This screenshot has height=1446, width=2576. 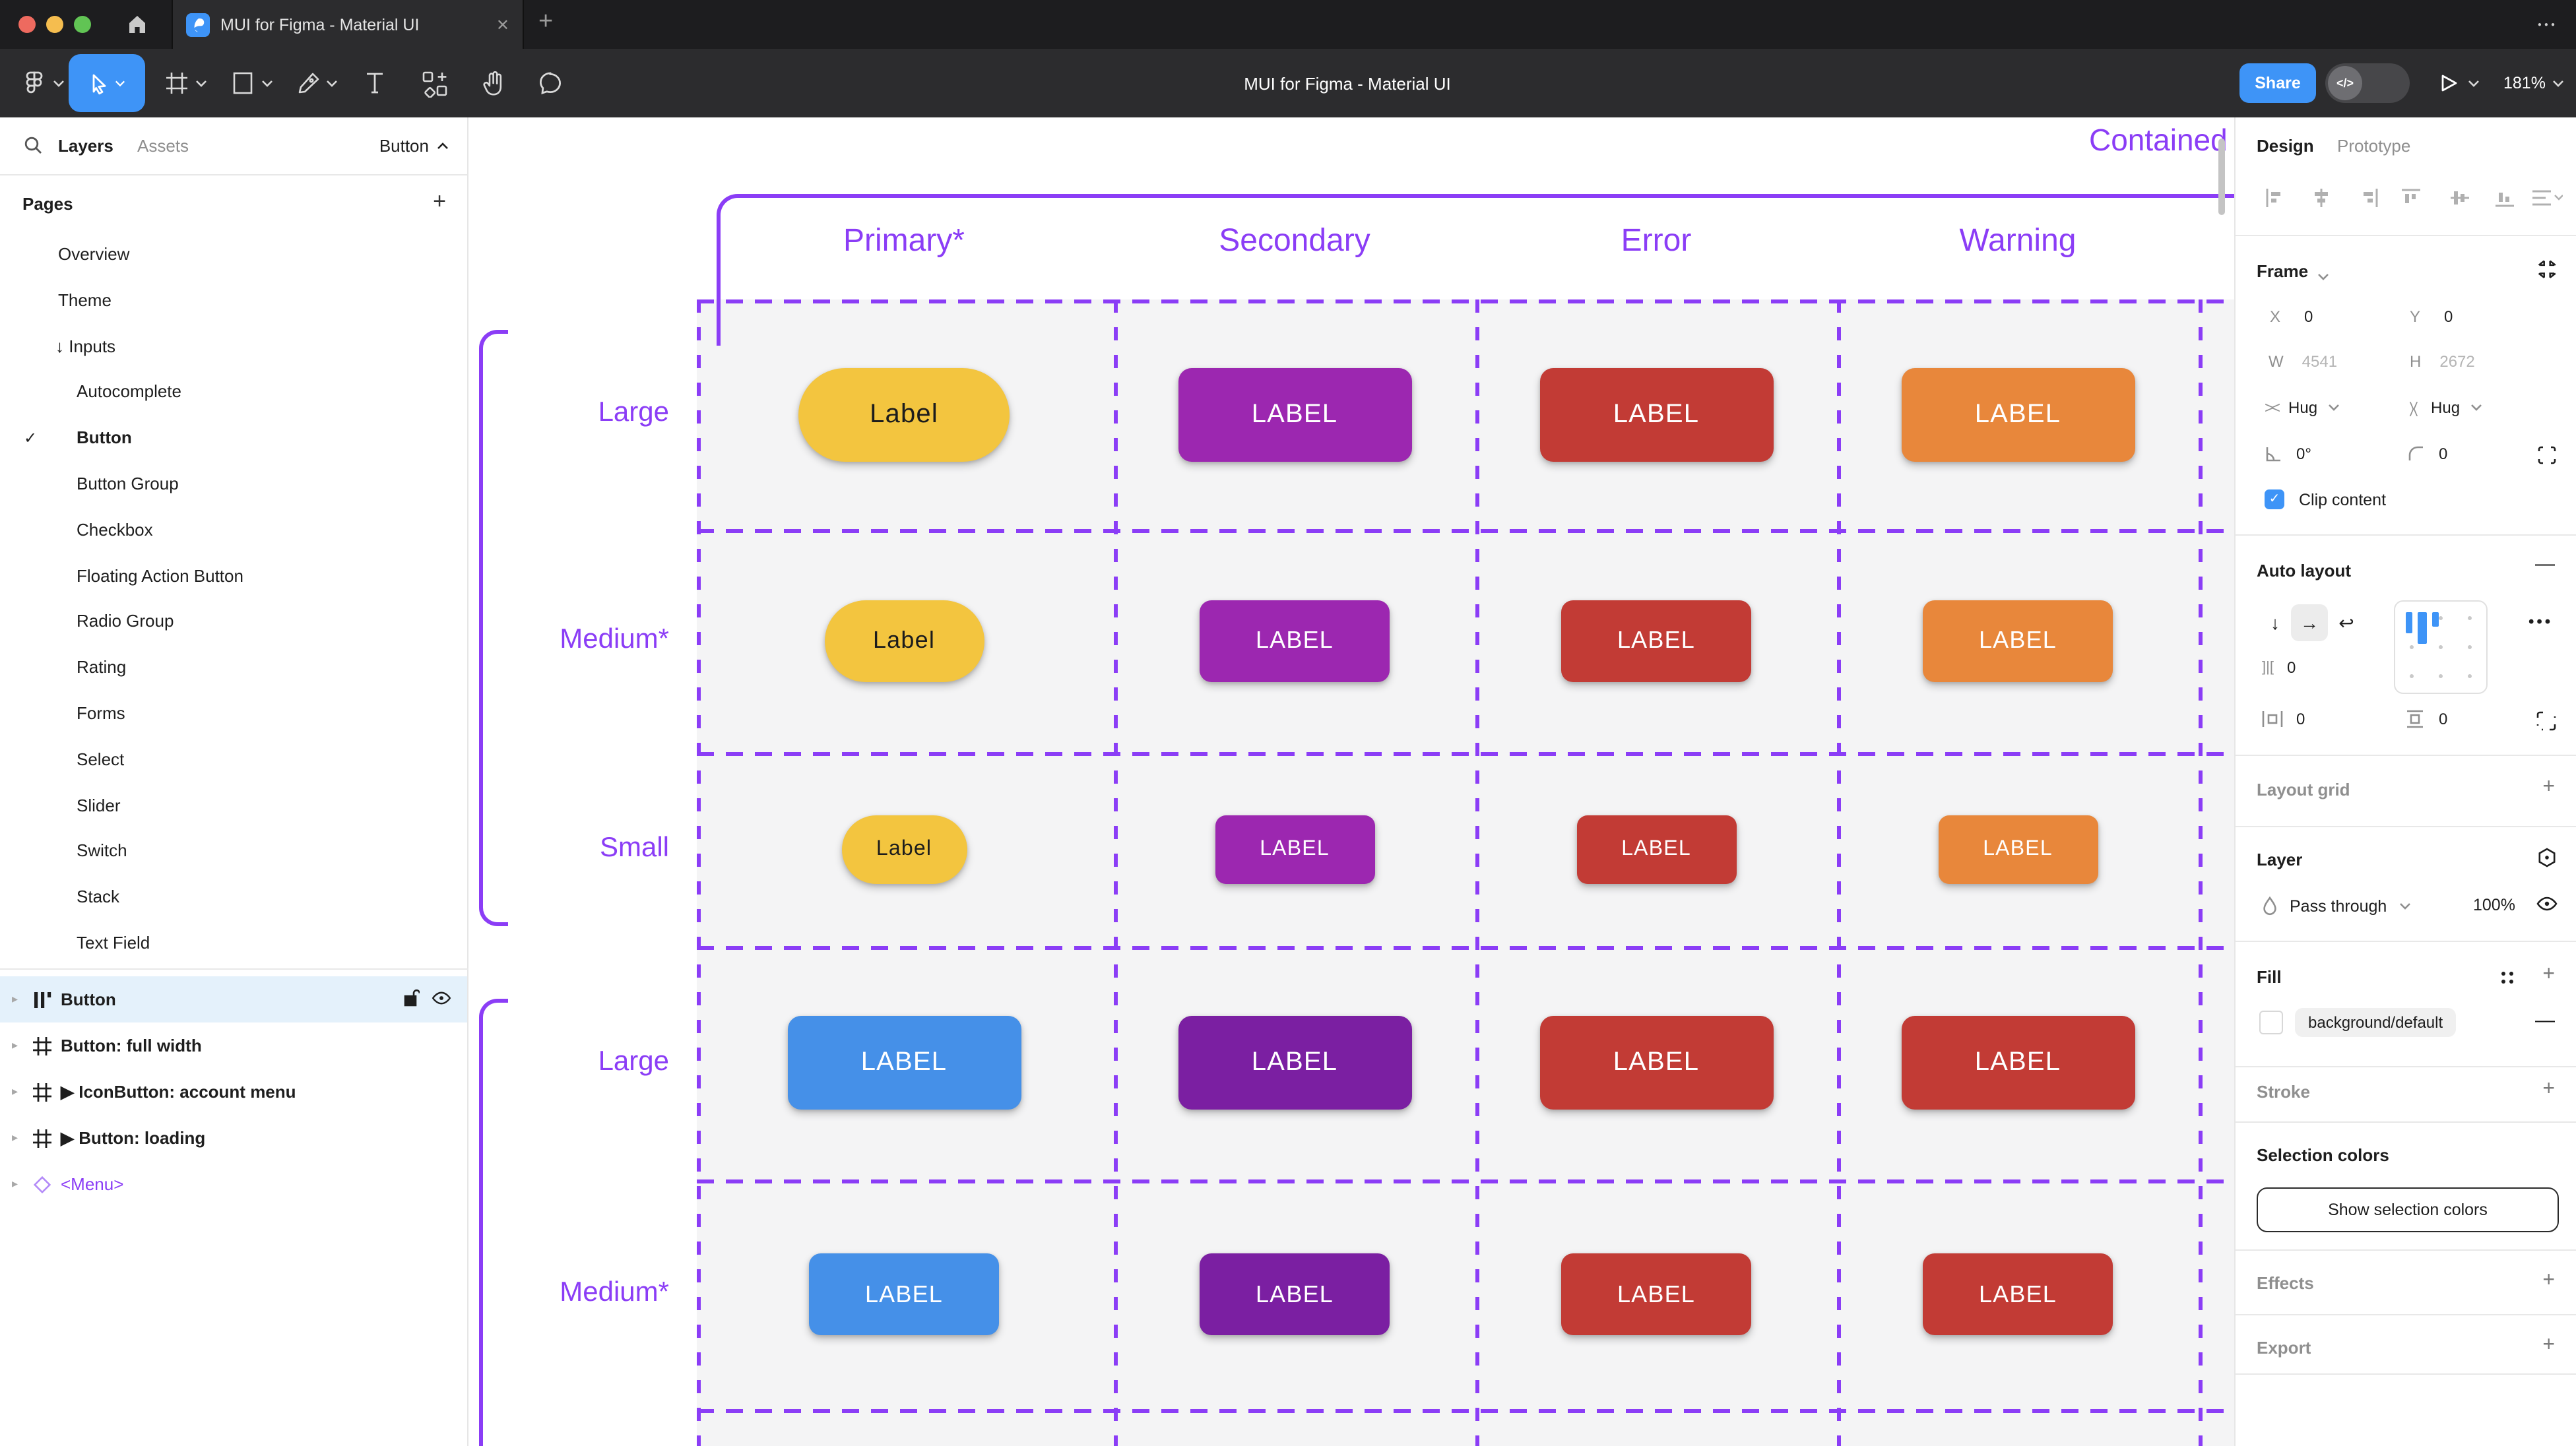 I want to click on selection-badge: Button, so click(x=414, y=146).